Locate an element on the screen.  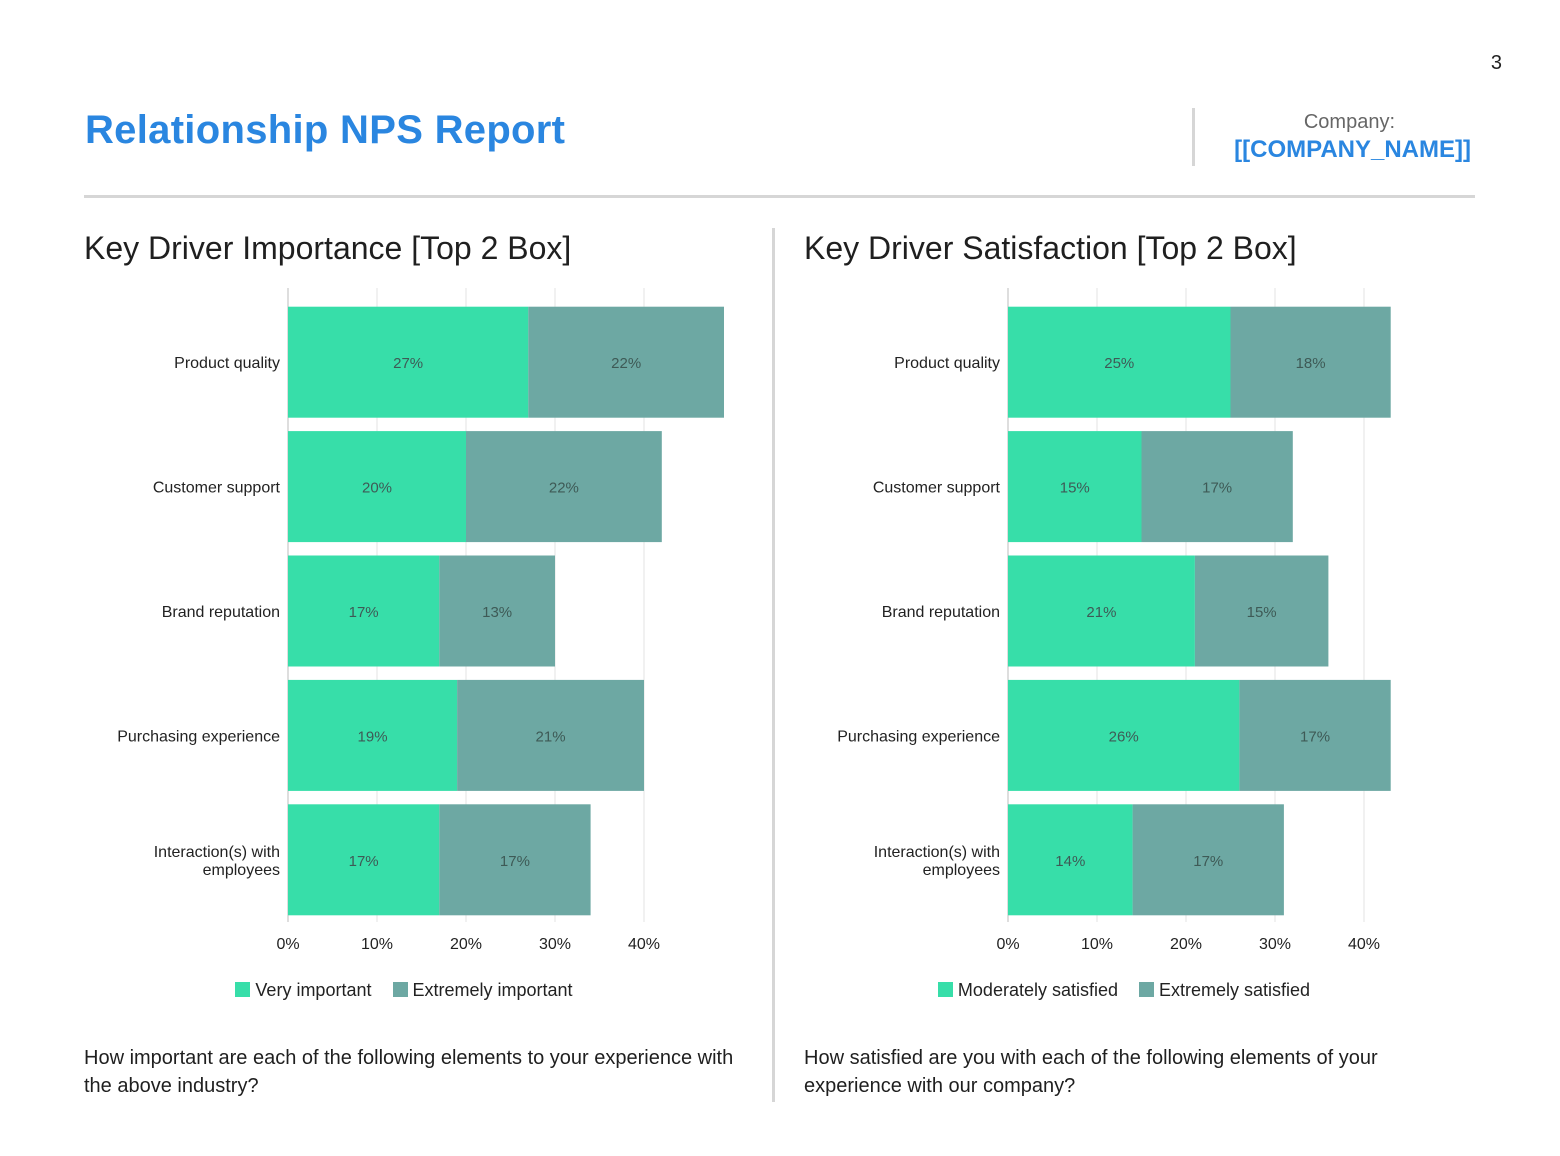
company-block: Company: [[COMPANY_NAME]] is located at coordinates (1331, 137).